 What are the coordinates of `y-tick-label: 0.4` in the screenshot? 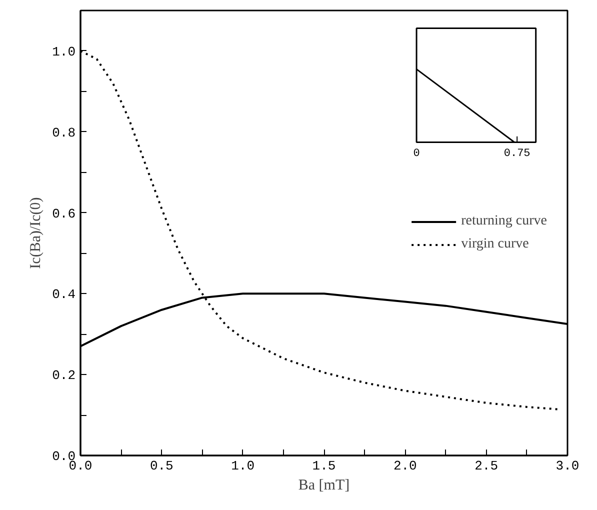 It's located at (64, 294).